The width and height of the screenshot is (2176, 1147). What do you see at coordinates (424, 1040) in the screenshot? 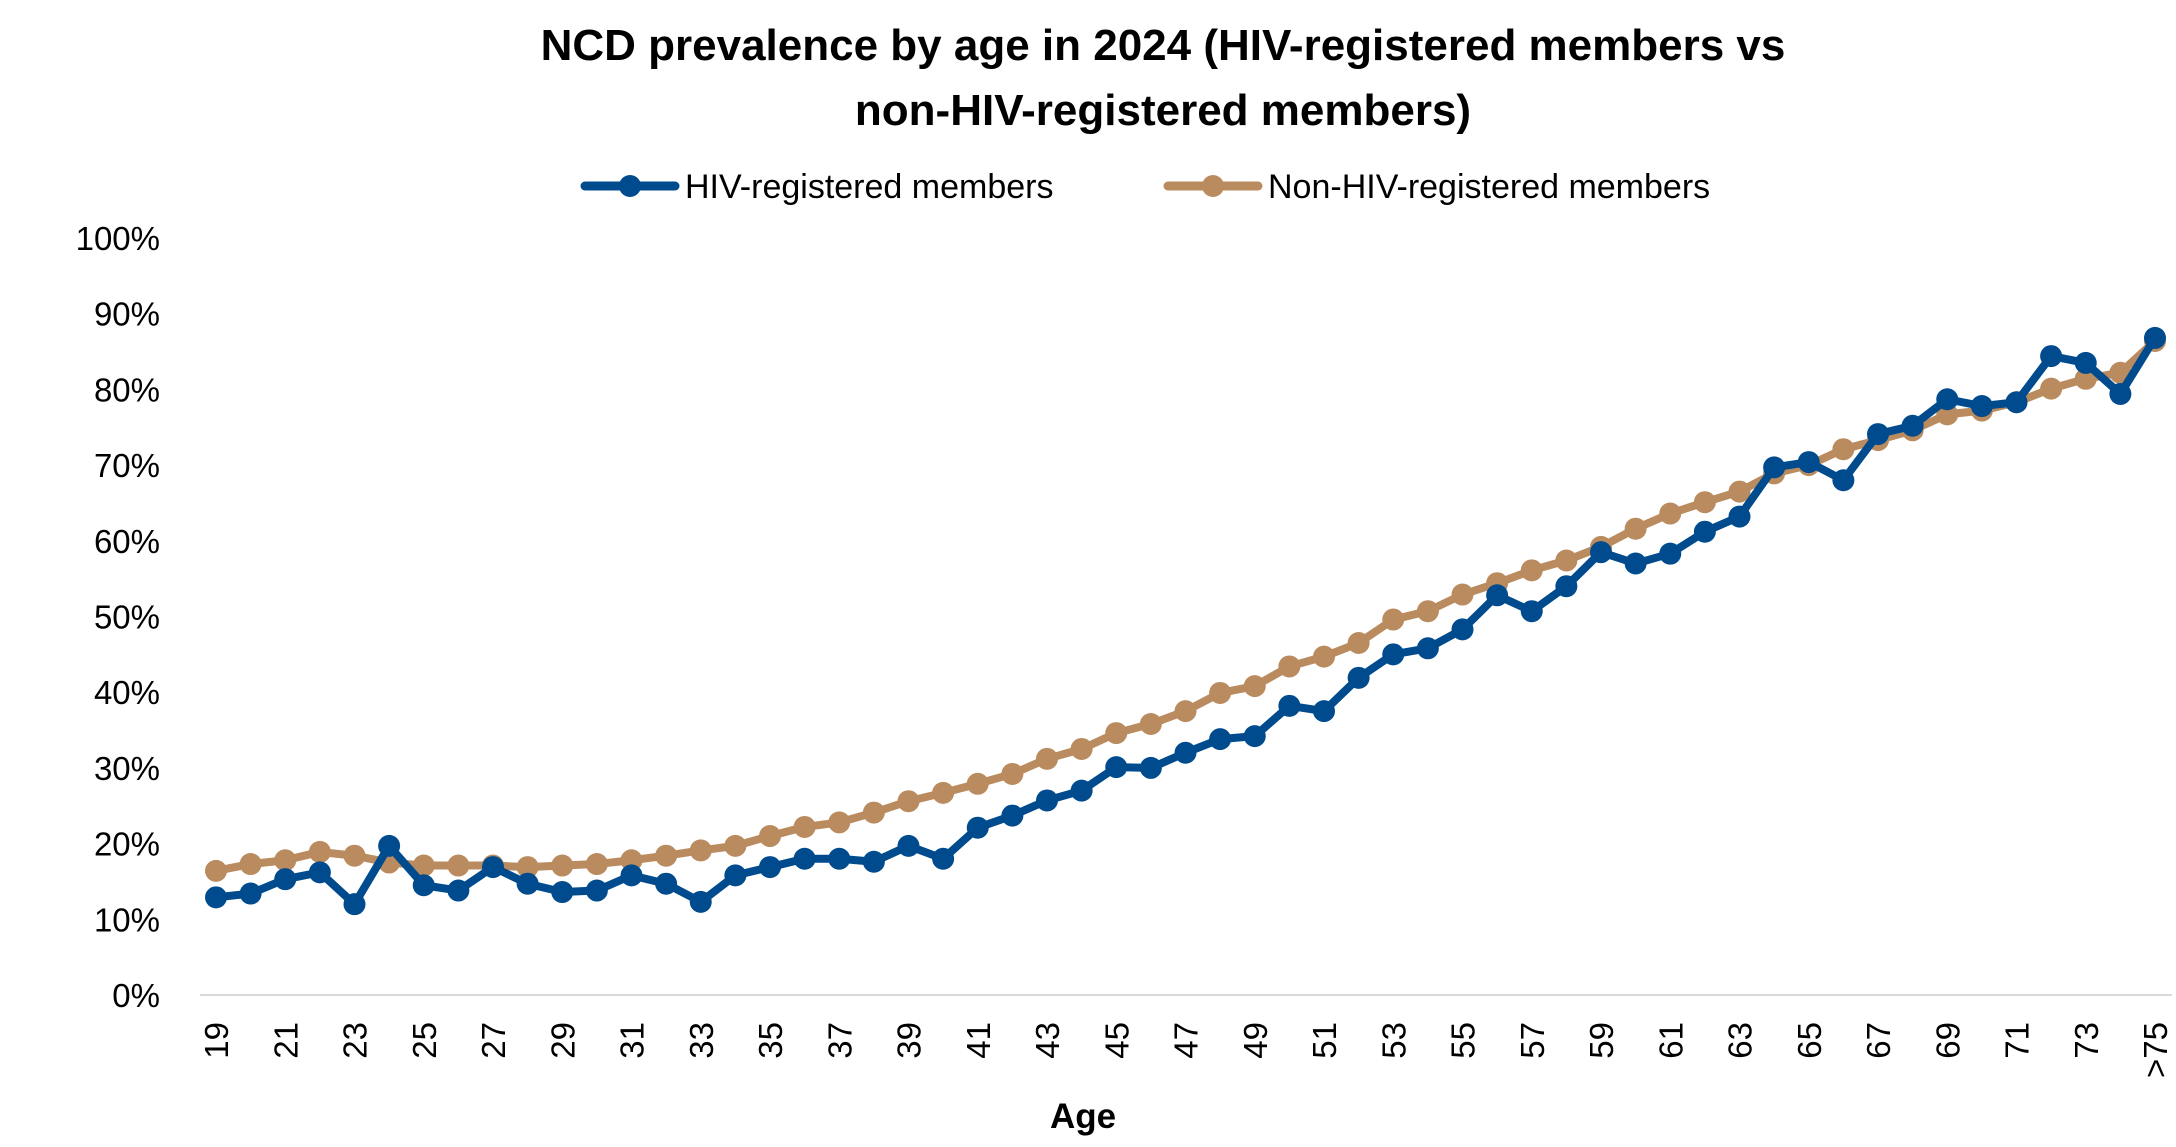
I see `x-tick-label: 25` at bounding box center [424, 1040].